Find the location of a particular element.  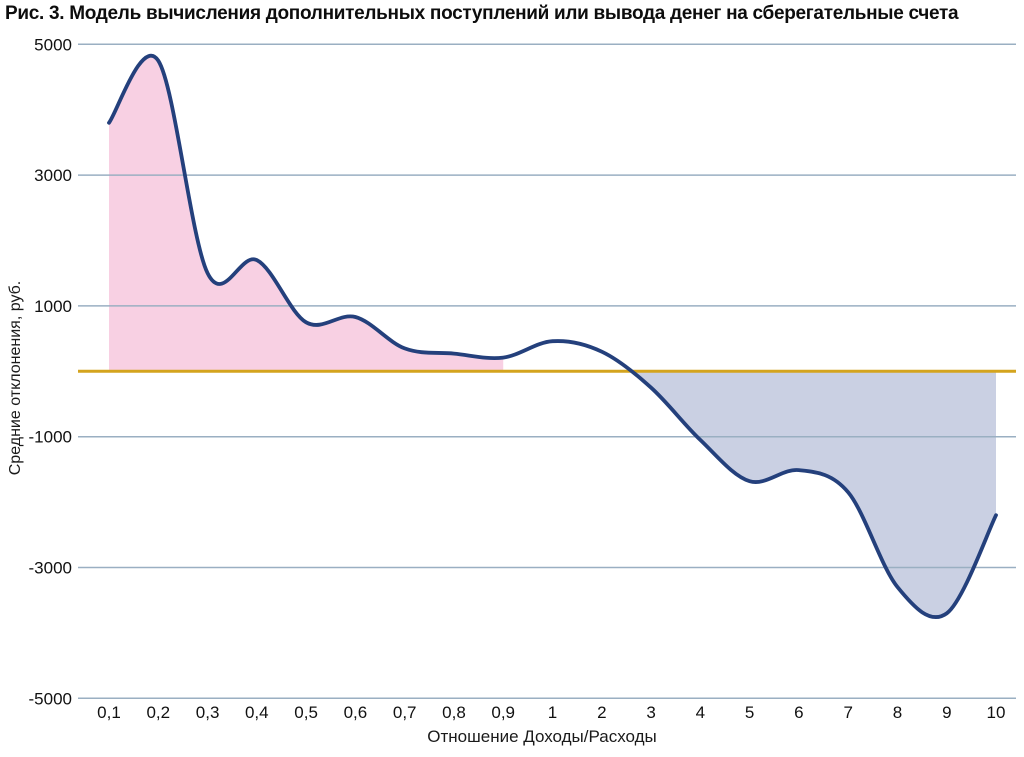

x-tick-label: 0,7 is located at coordinates (405, 712).